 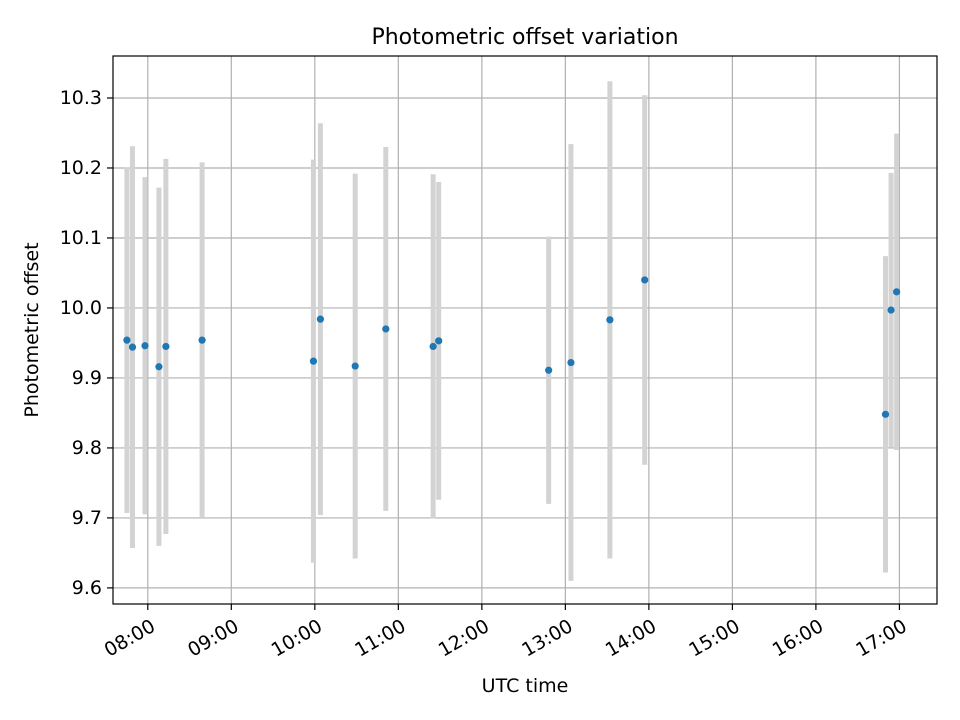 What do you see at coordinates (525, 686) in the screenshot?
I see `x-axis-label: UTC time` at bounding box center [525, 686].